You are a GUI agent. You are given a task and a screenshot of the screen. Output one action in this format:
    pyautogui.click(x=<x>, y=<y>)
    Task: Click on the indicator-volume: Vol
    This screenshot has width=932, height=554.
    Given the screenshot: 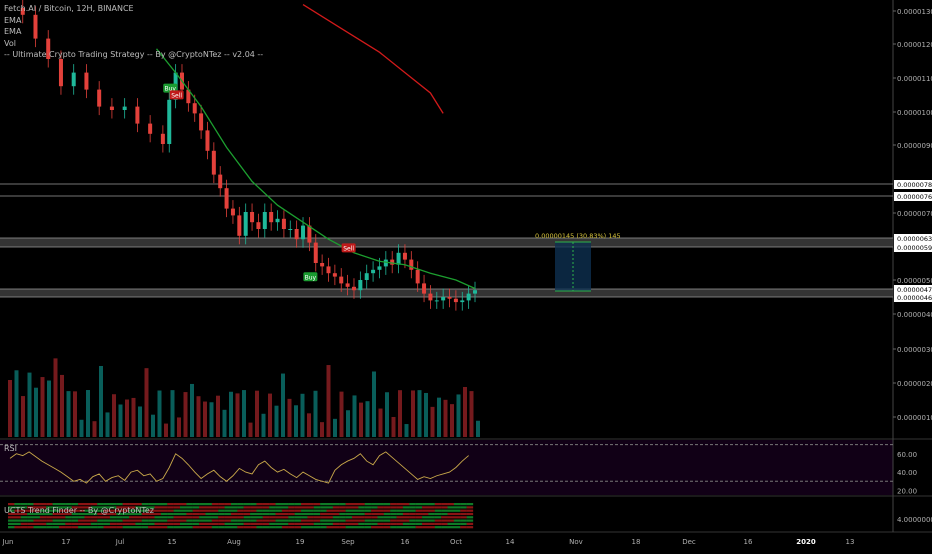 What is the action you would take?
    pyautogui.click(x=10, y=43)
    